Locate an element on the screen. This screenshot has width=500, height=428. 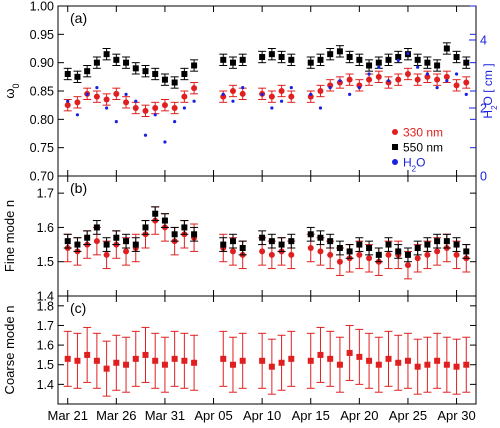
x-tick-label: Apr 25 is located at coordinates (408, 415).